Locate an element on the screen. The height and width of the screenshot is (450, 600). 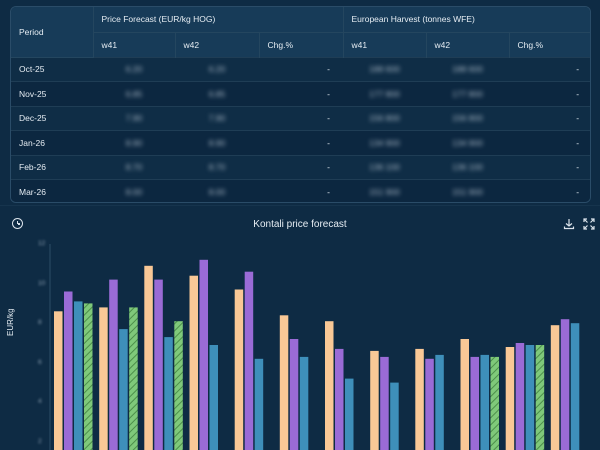
expand-icon is located at coordinates (589, 224).